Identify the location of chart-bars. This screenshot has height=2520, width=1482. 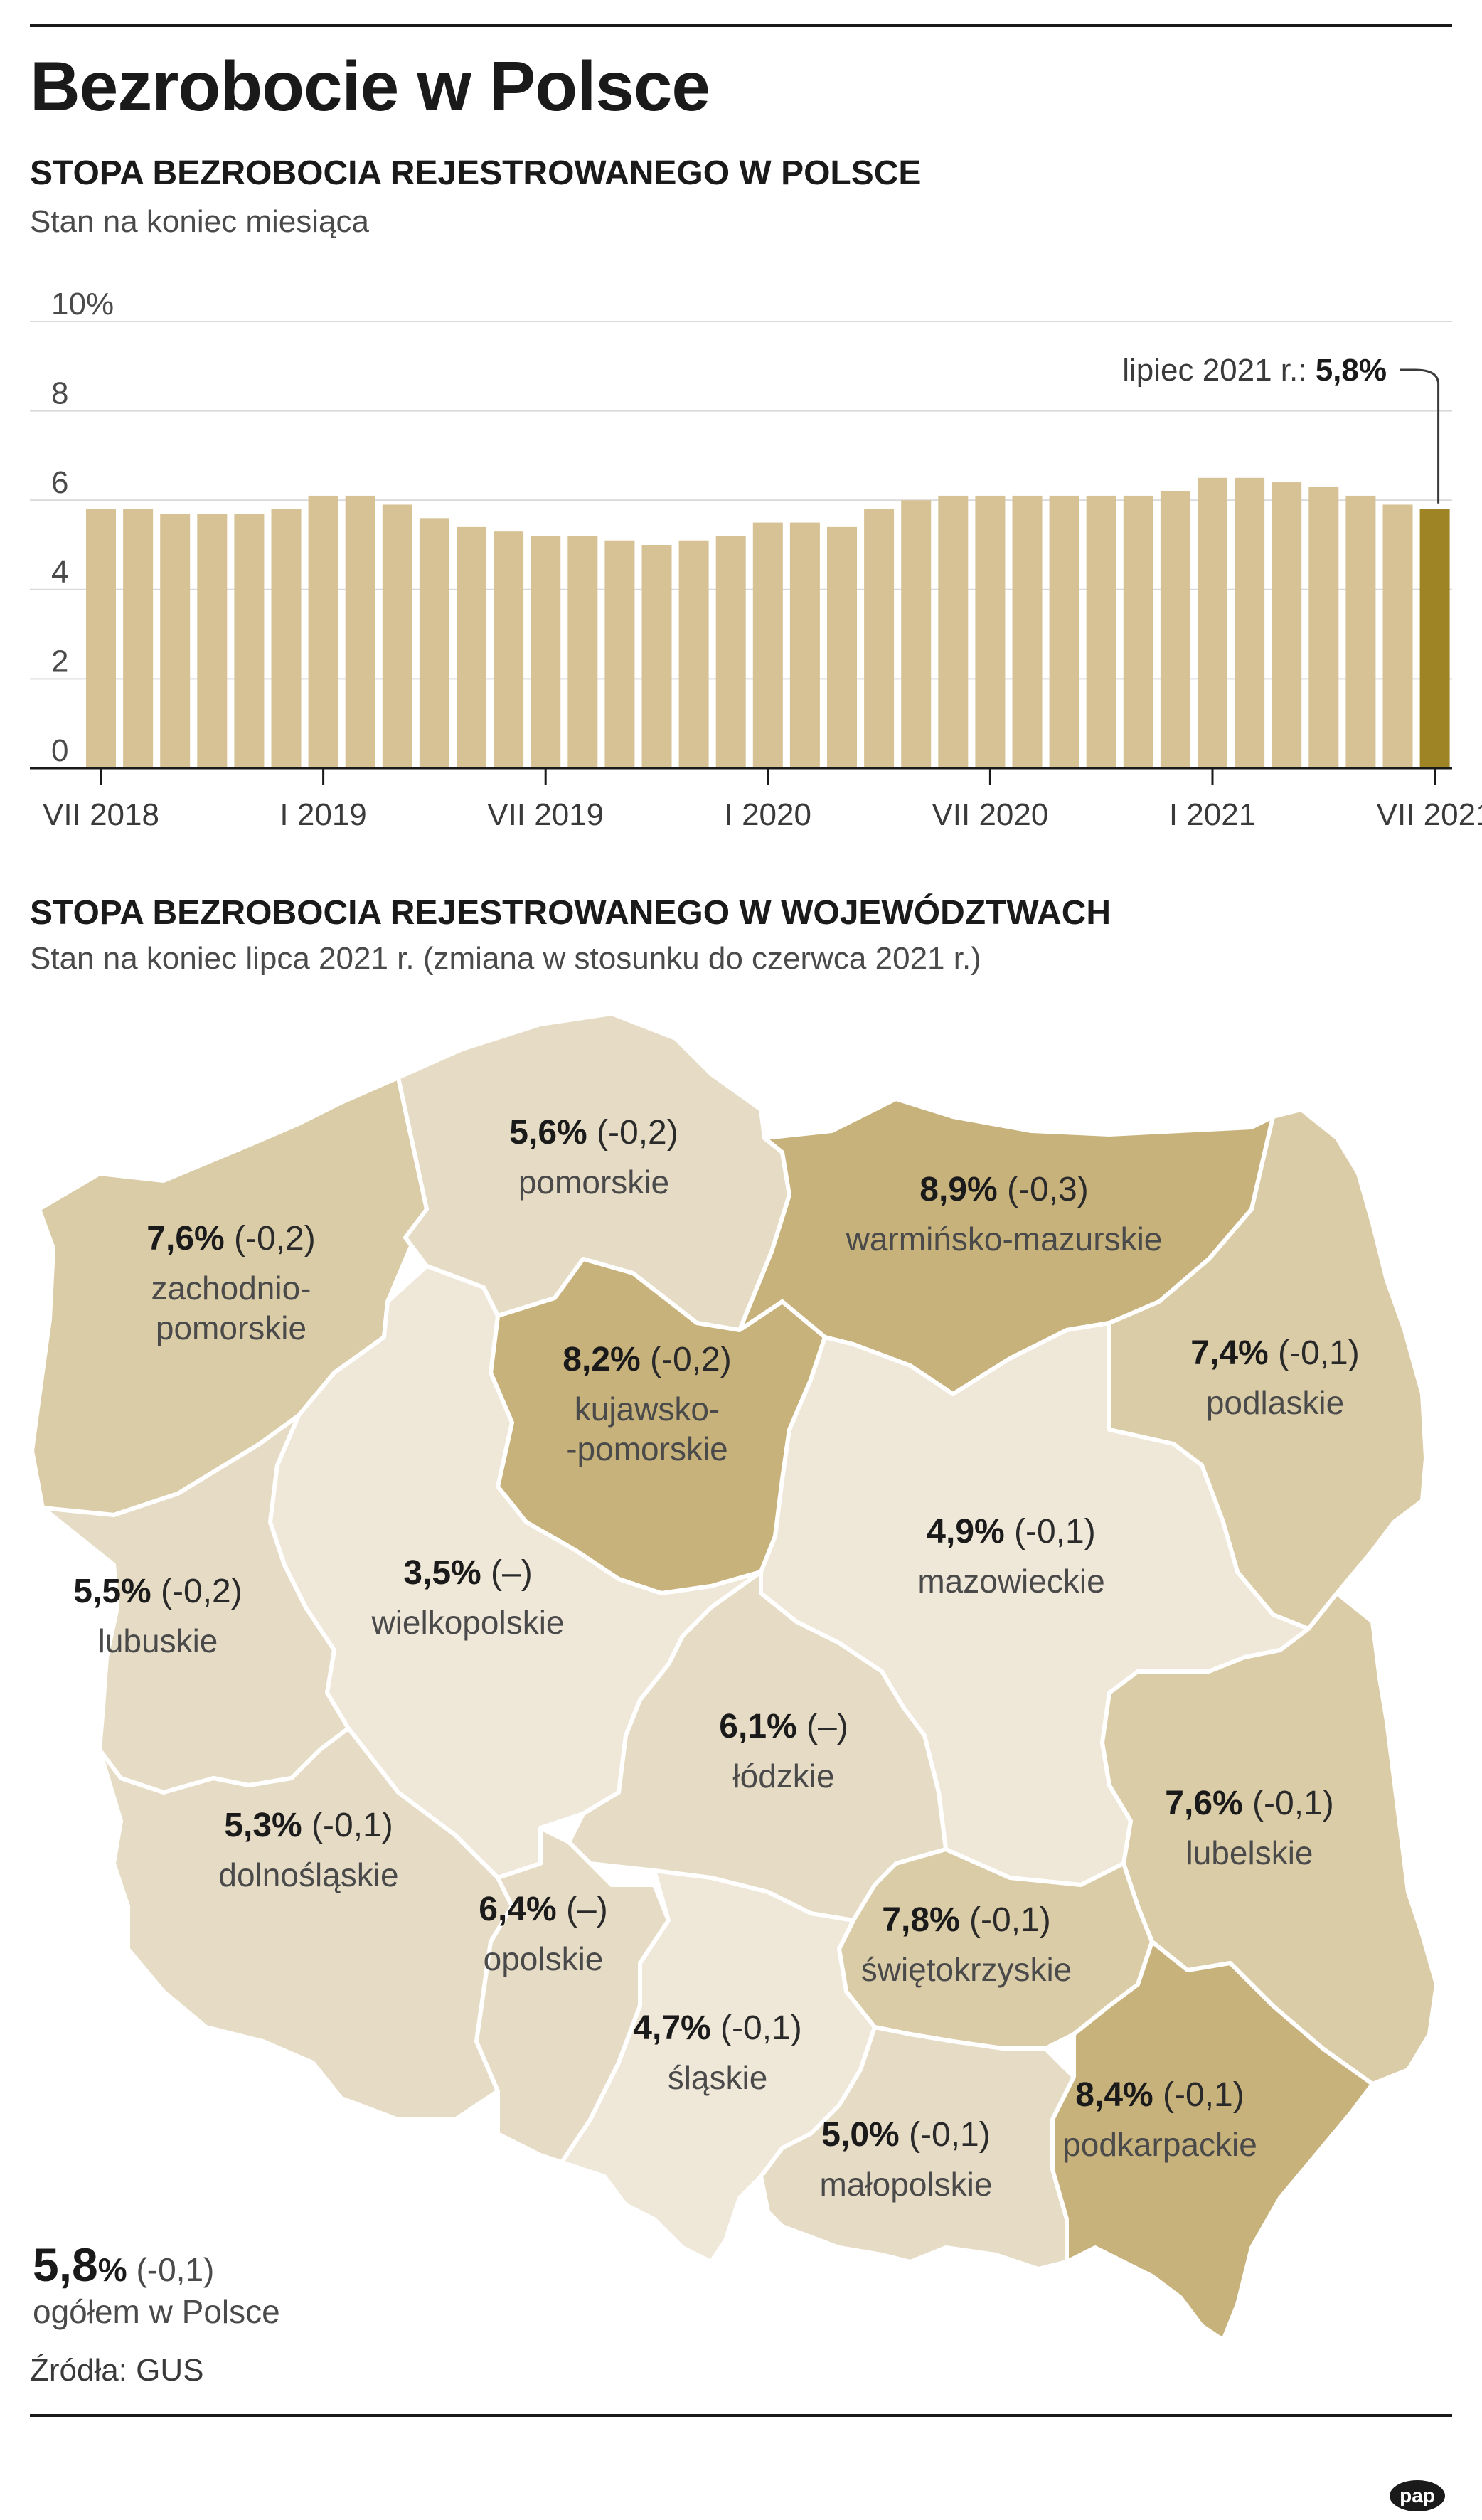
(768, 622).